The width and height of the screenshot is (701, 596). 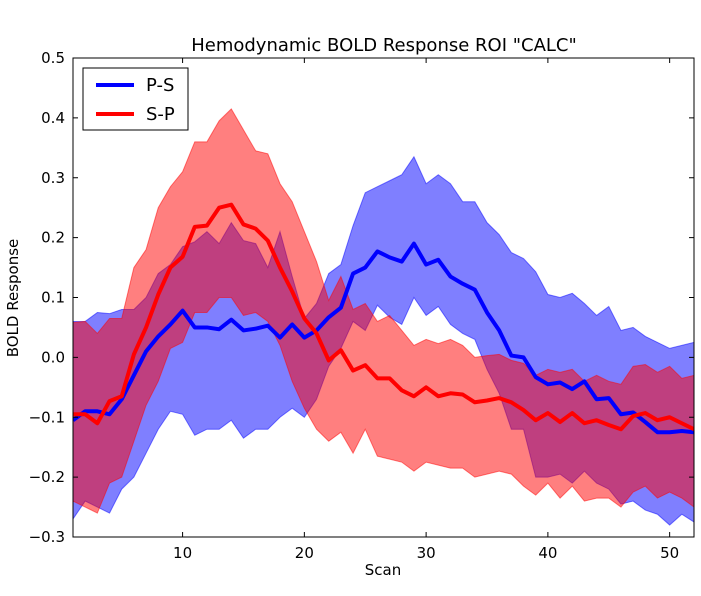 What do you see at coordinates (383, 570) in the screenshot?
I see `x-axis-label: Scan` at bounding box center [383, 570].